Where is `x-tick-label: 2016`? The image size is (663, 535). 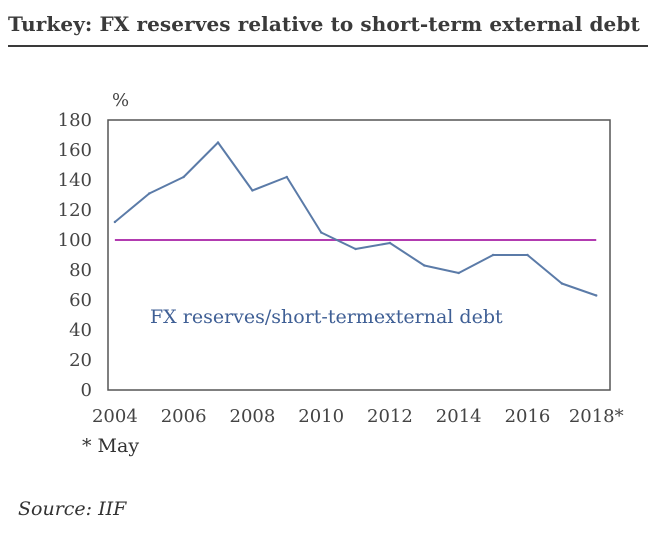 x-tick-label: 2016 is located at coordinates (528, 416).